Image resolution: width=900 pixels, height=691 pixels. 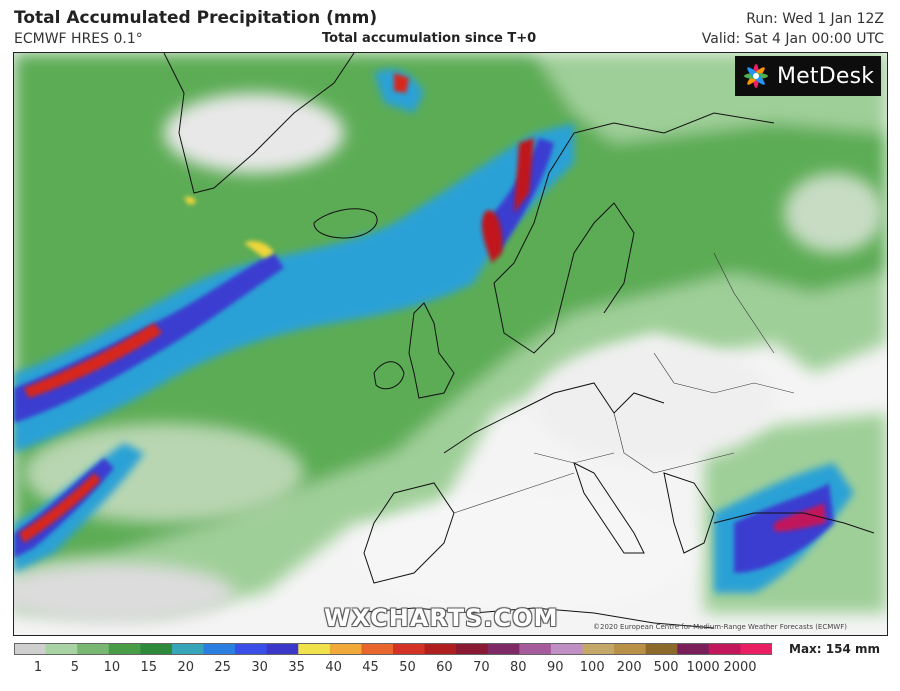 What do you see at coordinates (186, 667) in the screenshot?
I see `legend-tick-label: 20` at bounding box center [186, 667].